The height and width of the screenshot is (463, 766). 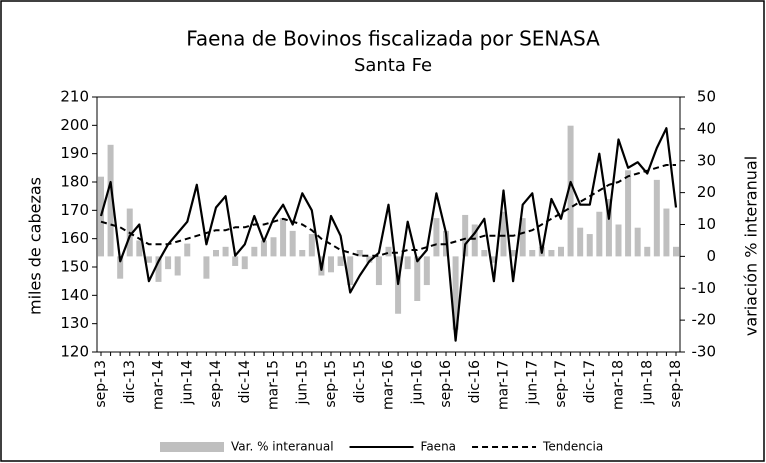 I want to click on y2-tick-label: 10, so click(x=706, y=224).